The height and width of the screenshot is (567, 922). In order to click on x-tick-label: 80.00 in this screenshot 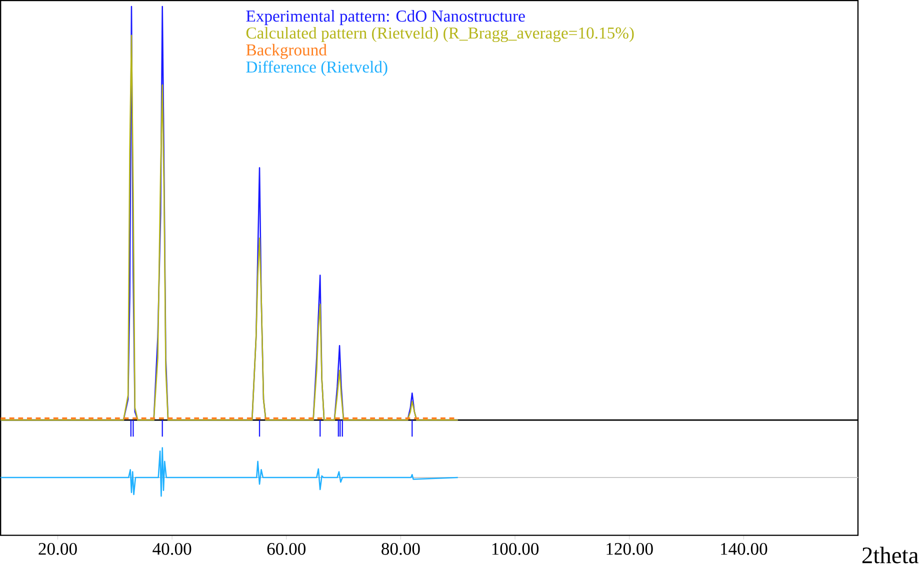, I will do `click(401, 549)`.